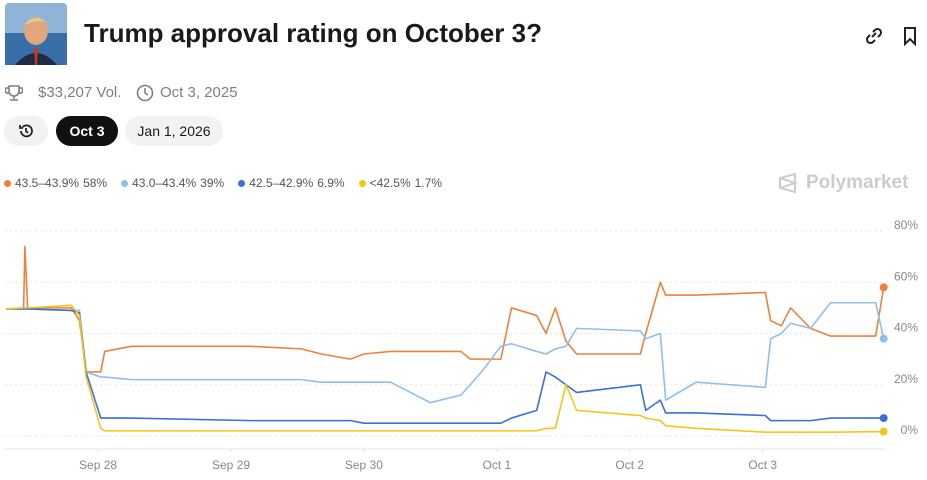 The width and height of the screenshot is (927, 480). What do you see at coordinates (313, 33) in the screenshot?
I see `market-title: Trump approval rating on October 3?` at bounding box center [313, 33].